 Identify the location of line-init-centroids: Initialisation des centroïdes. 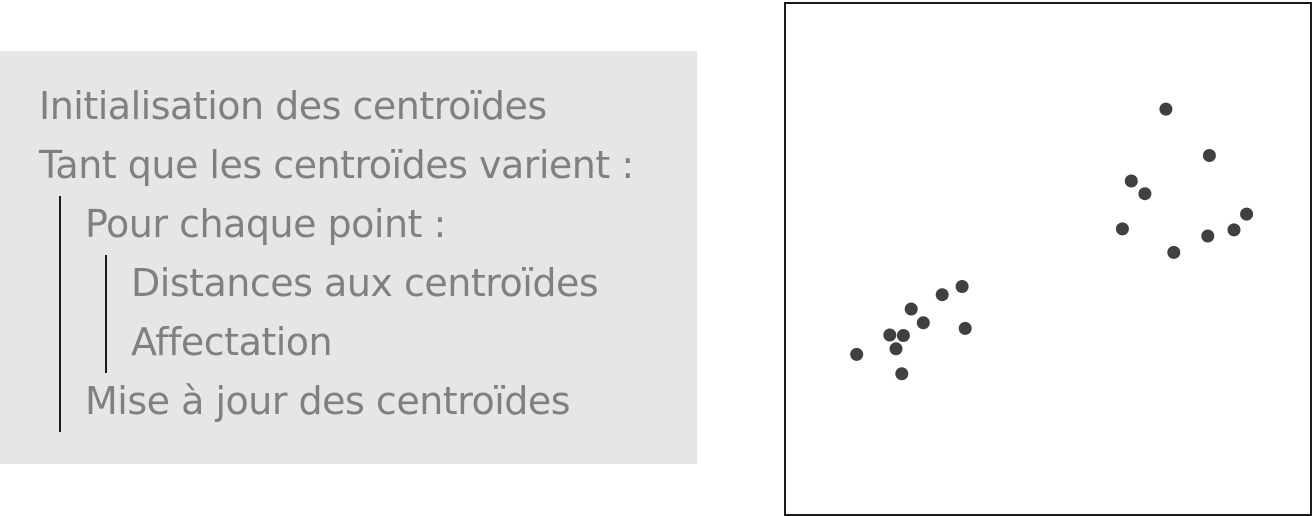
(293, 106).